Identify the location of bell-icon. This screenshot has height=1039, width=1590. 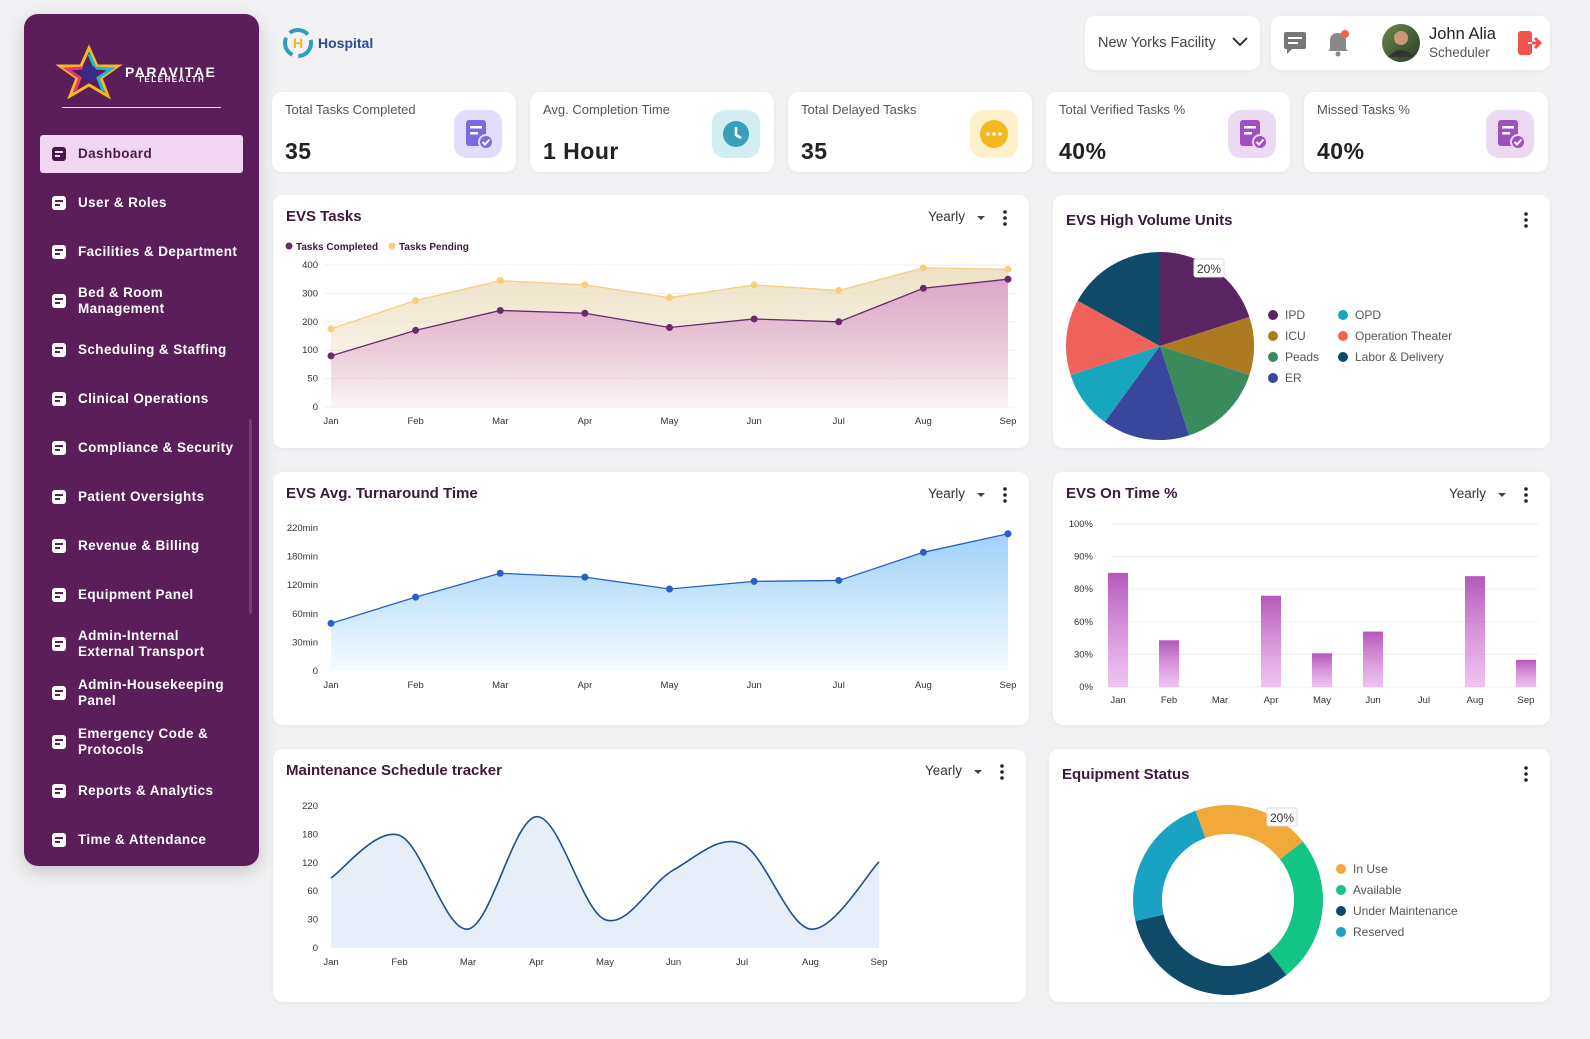
(1338, 43).